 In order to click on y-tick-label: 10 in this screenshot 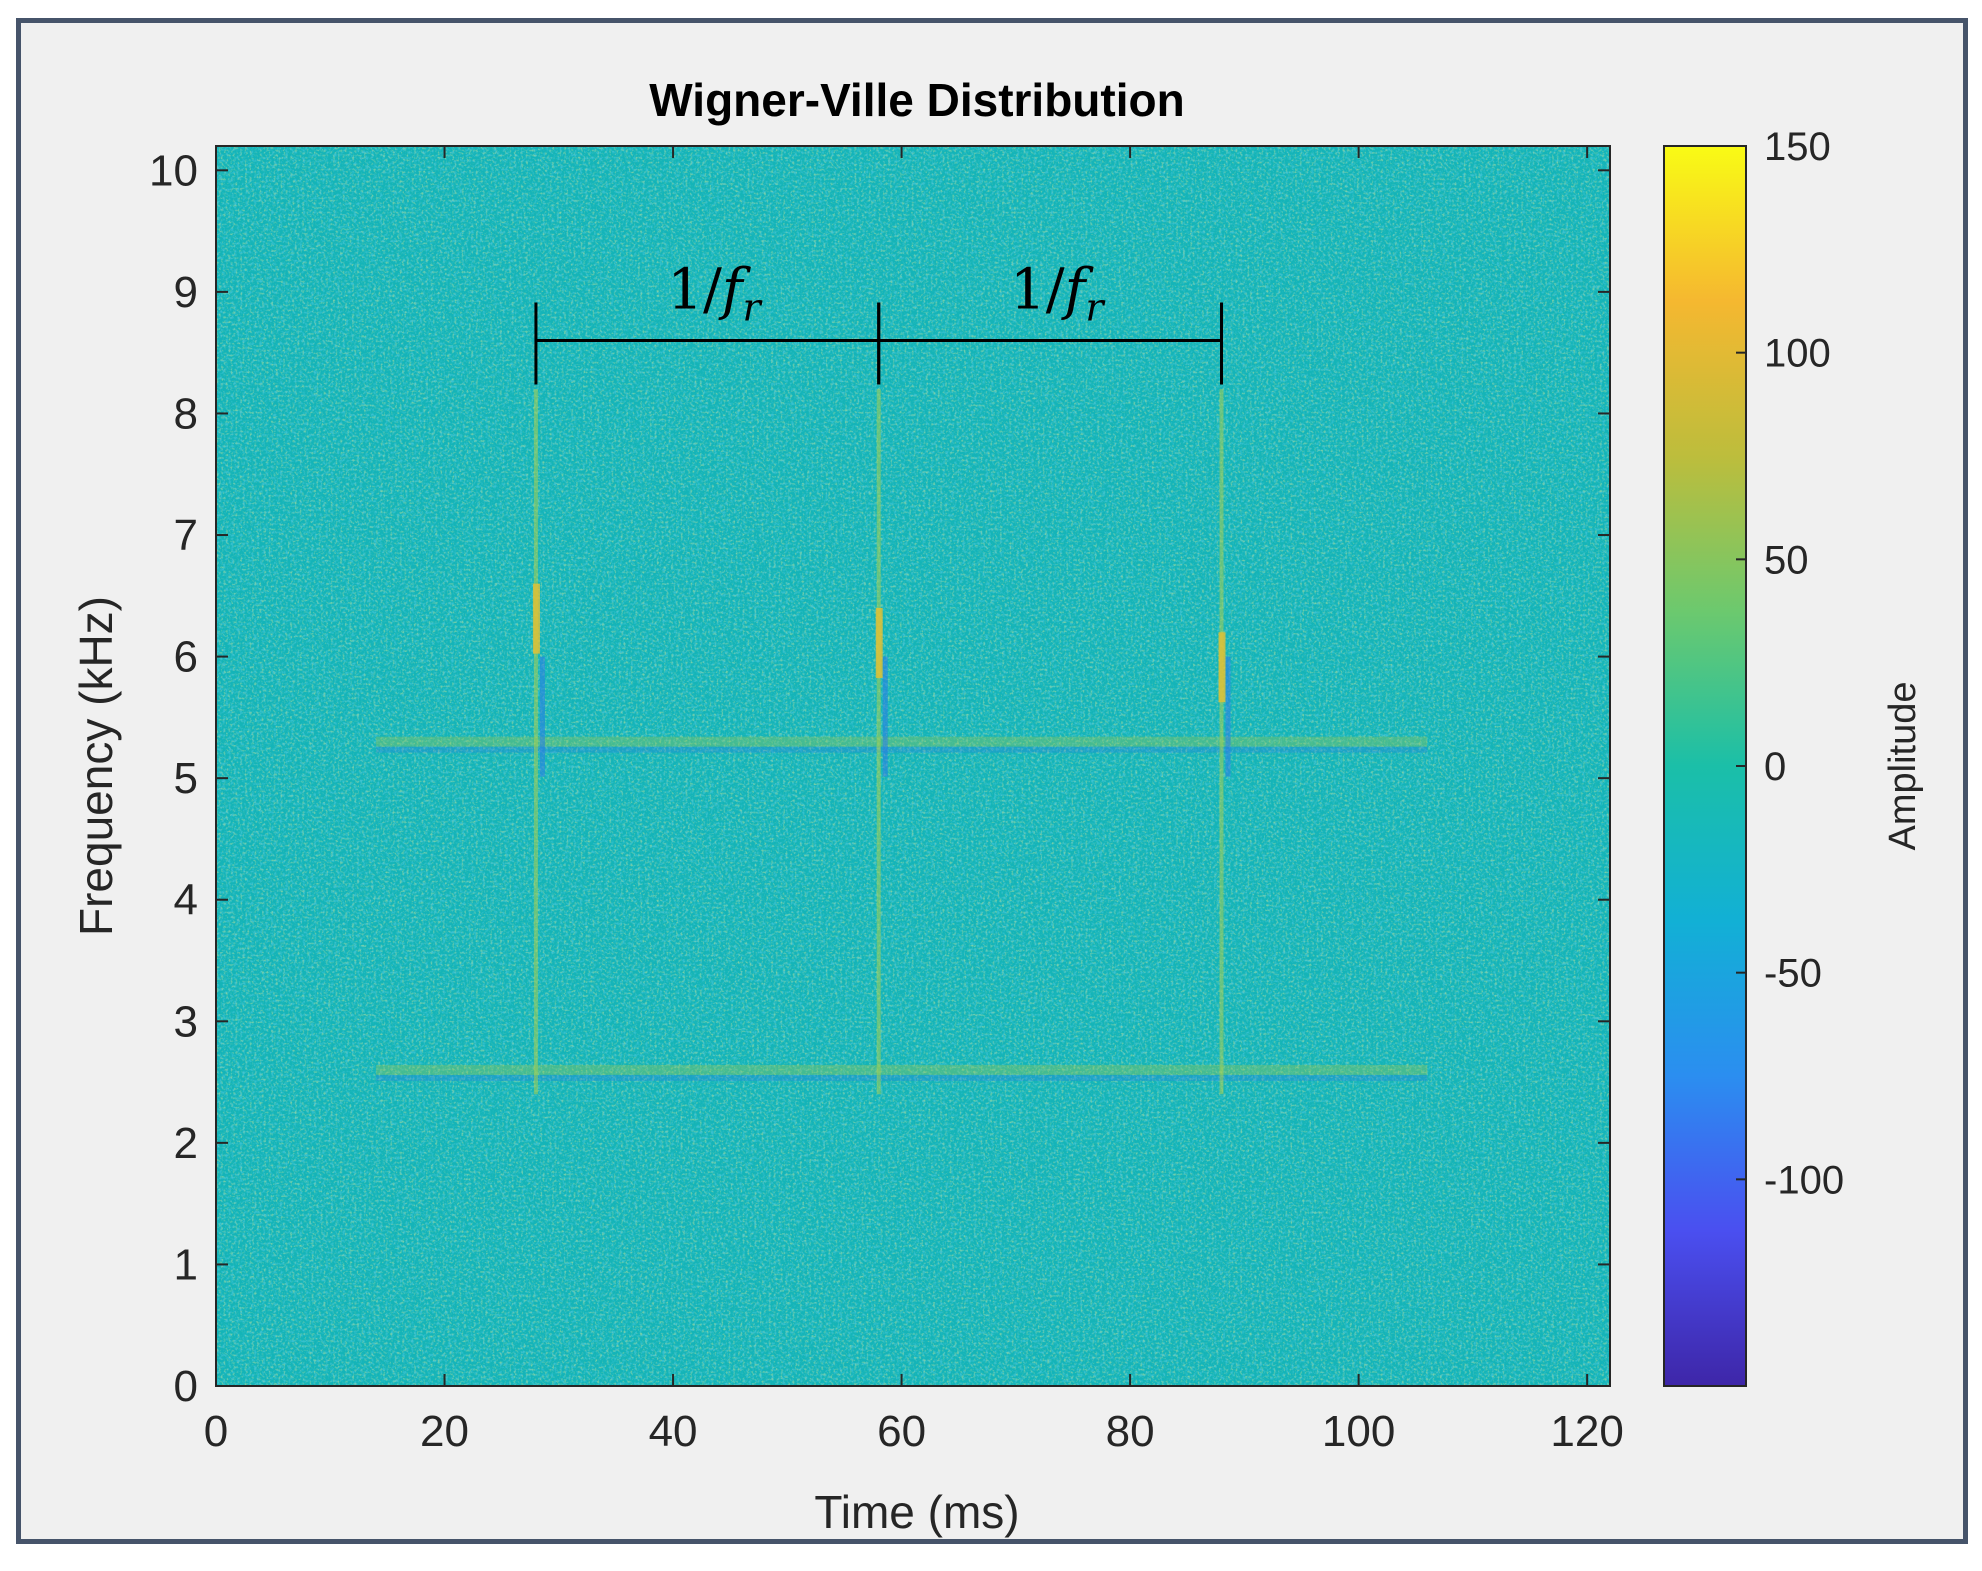, I will do `click(173, 170)`.